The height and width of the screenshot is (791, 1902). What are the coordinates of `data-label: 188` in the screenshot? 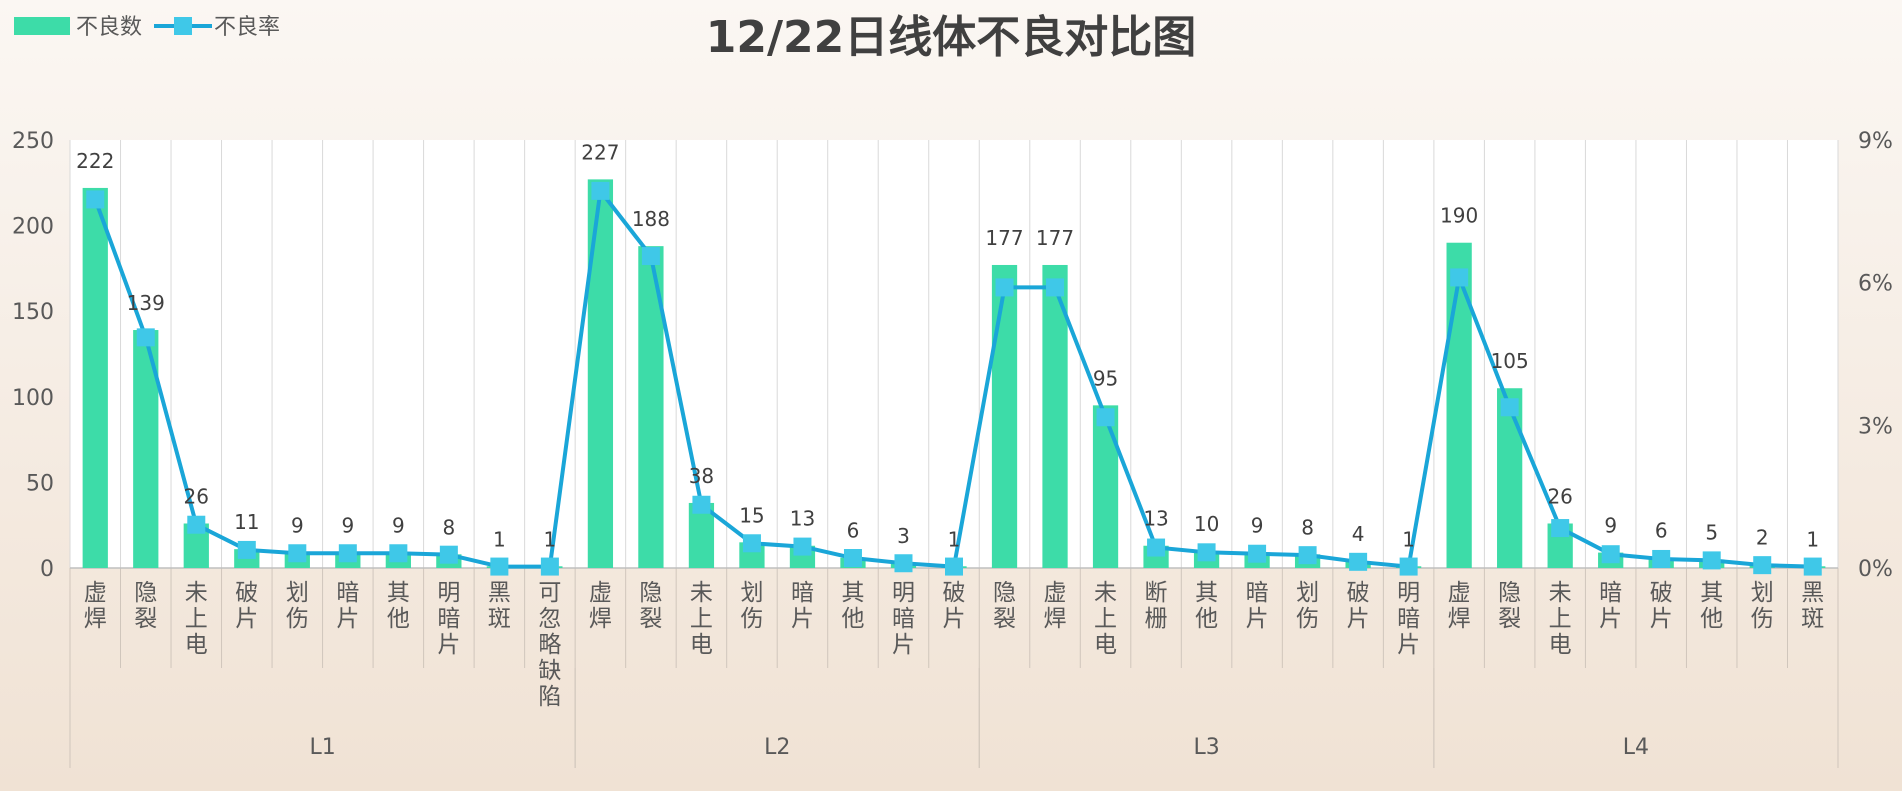 It's located at (651, 219).